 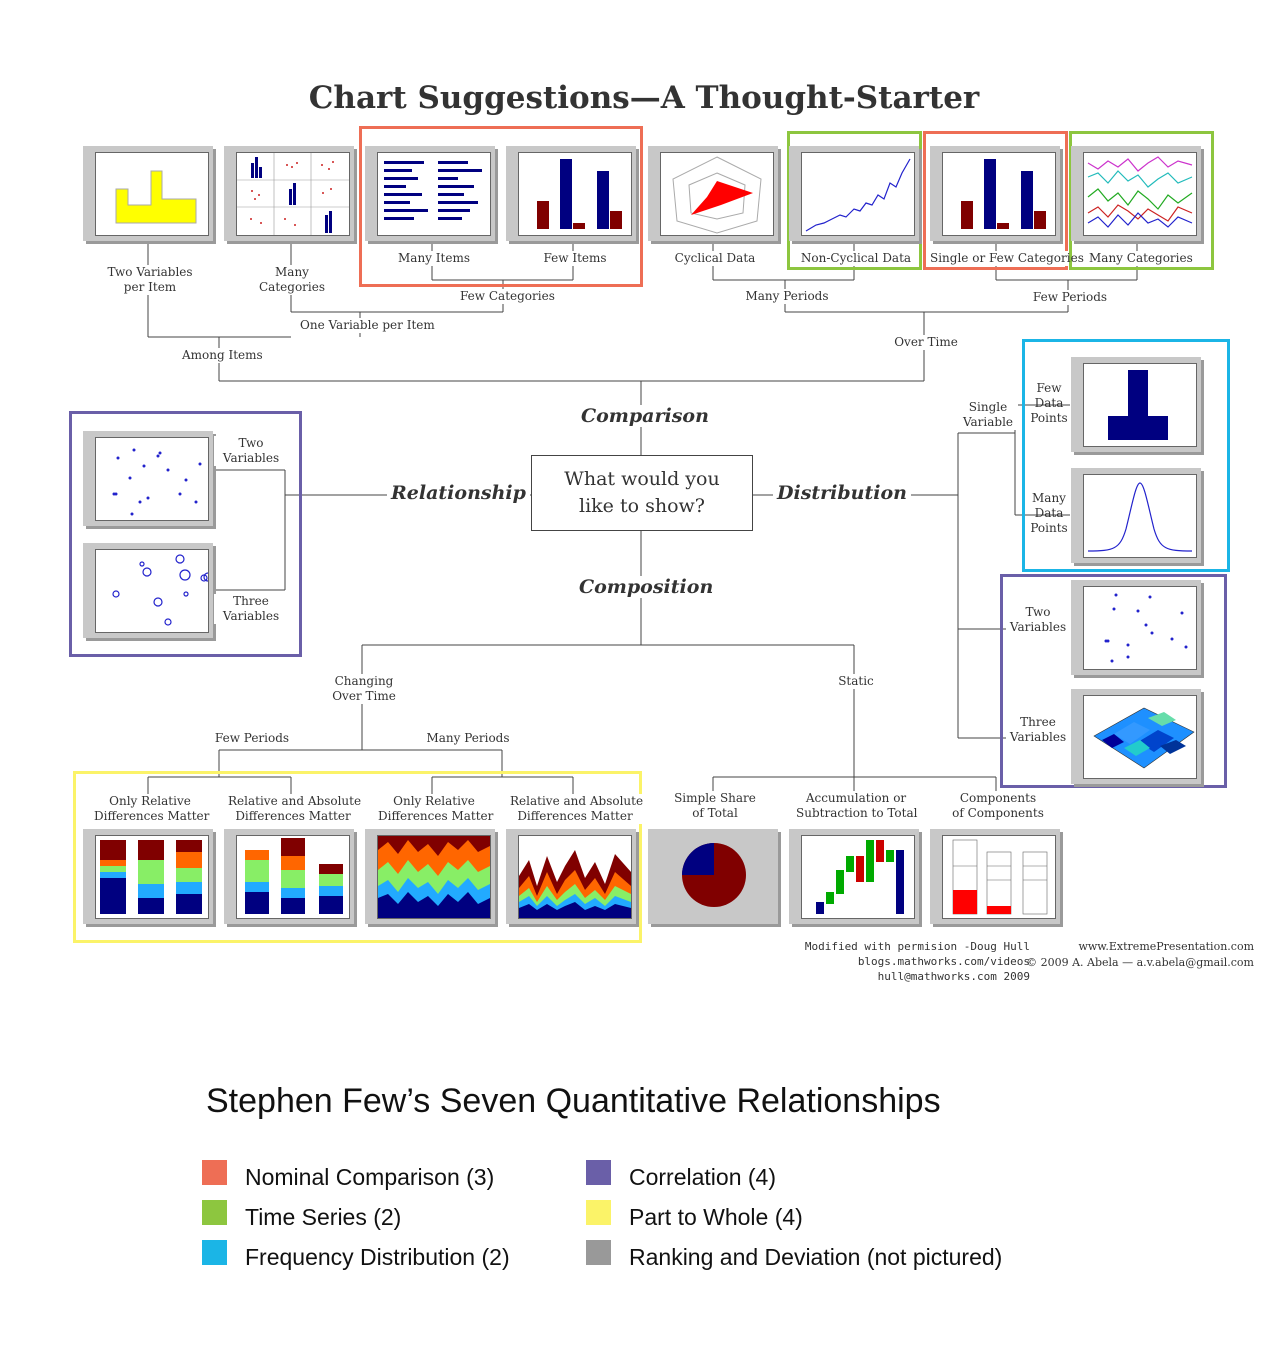 What do you see at coordinates (430, 876) in the screenshot?
I see `stacked-100-area-thumbnail` at bounding box center [430, 876].